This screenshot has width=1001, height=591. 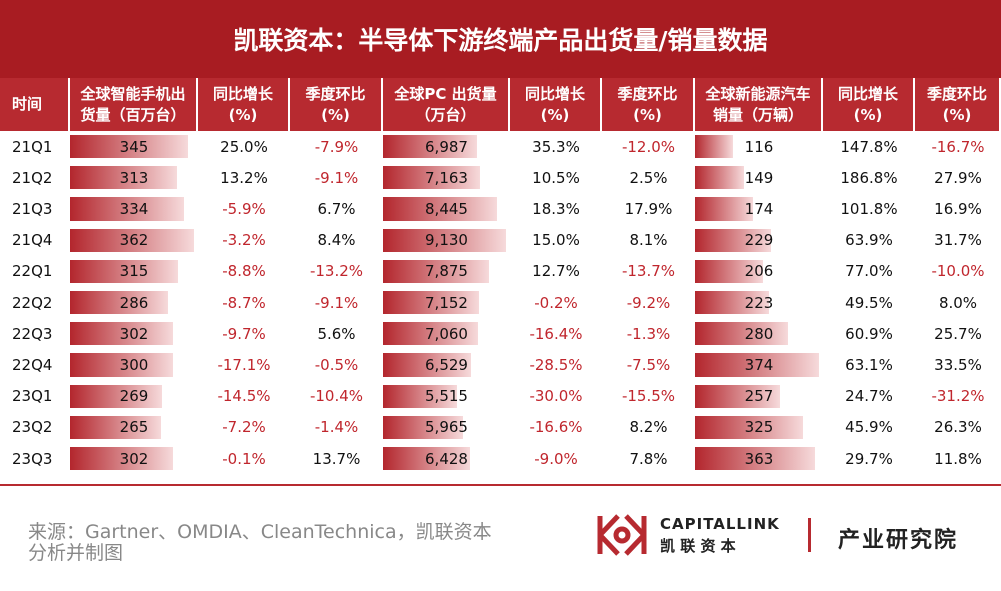 What do you see at coordinates (134, 177) in the screenshot?
I see `cell-value: 313` at bounding box center [134, 177].